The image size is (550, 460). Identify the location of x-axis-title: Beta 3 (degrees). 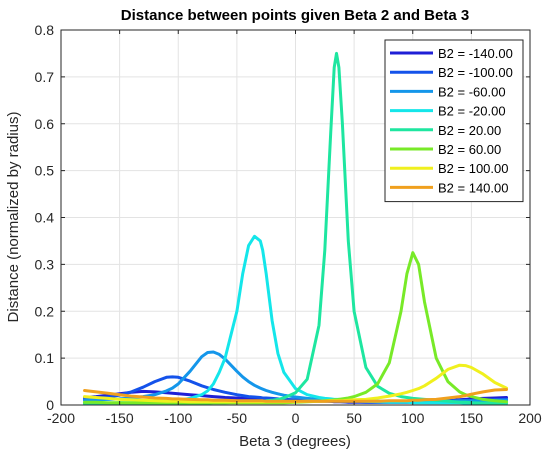
(295, 441).